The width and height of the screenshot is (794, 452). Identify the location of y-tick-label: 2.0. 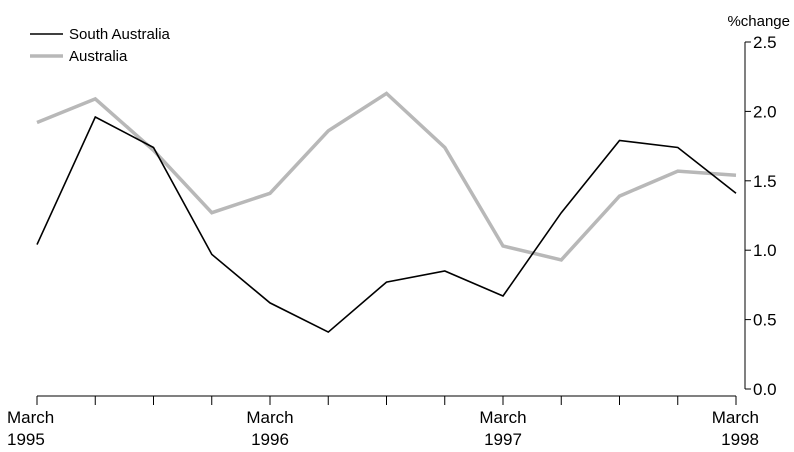
(765, 111).